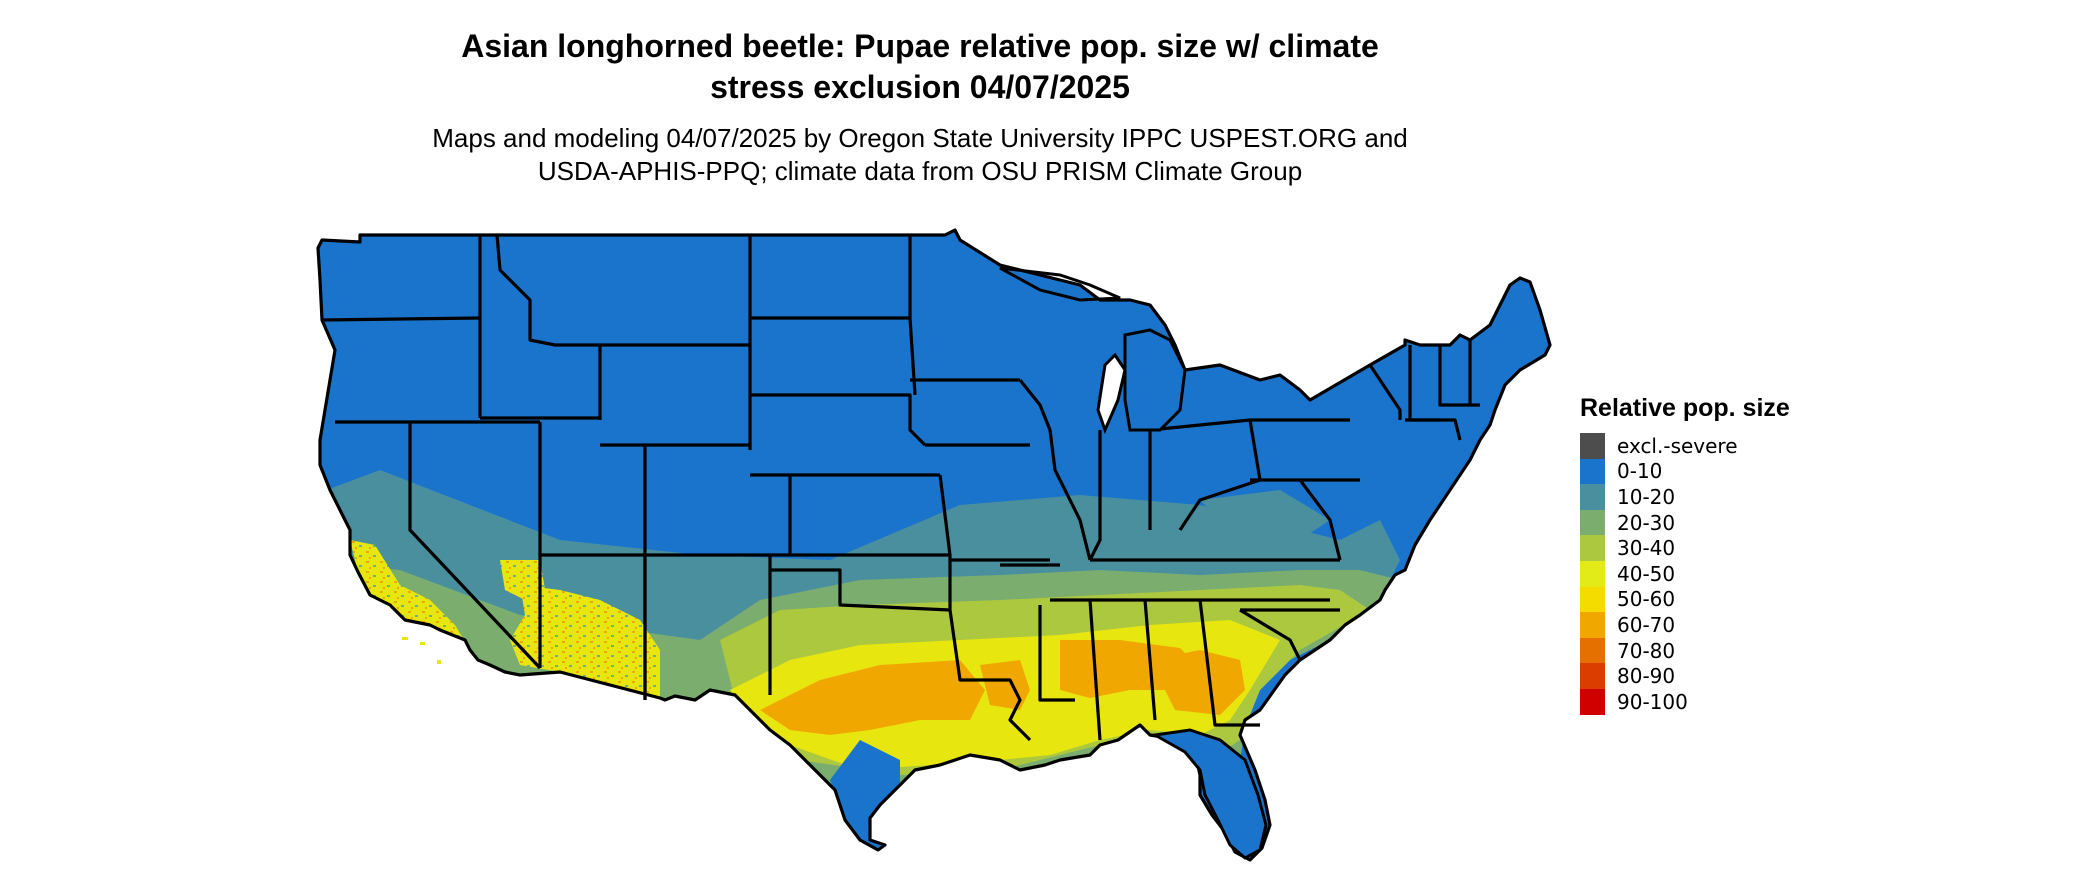 This screenshot has height=892, width=2100. Describe the element at coordinates (1710, 497) in the screenshot. I see `legend-item: 10-20` at that location.